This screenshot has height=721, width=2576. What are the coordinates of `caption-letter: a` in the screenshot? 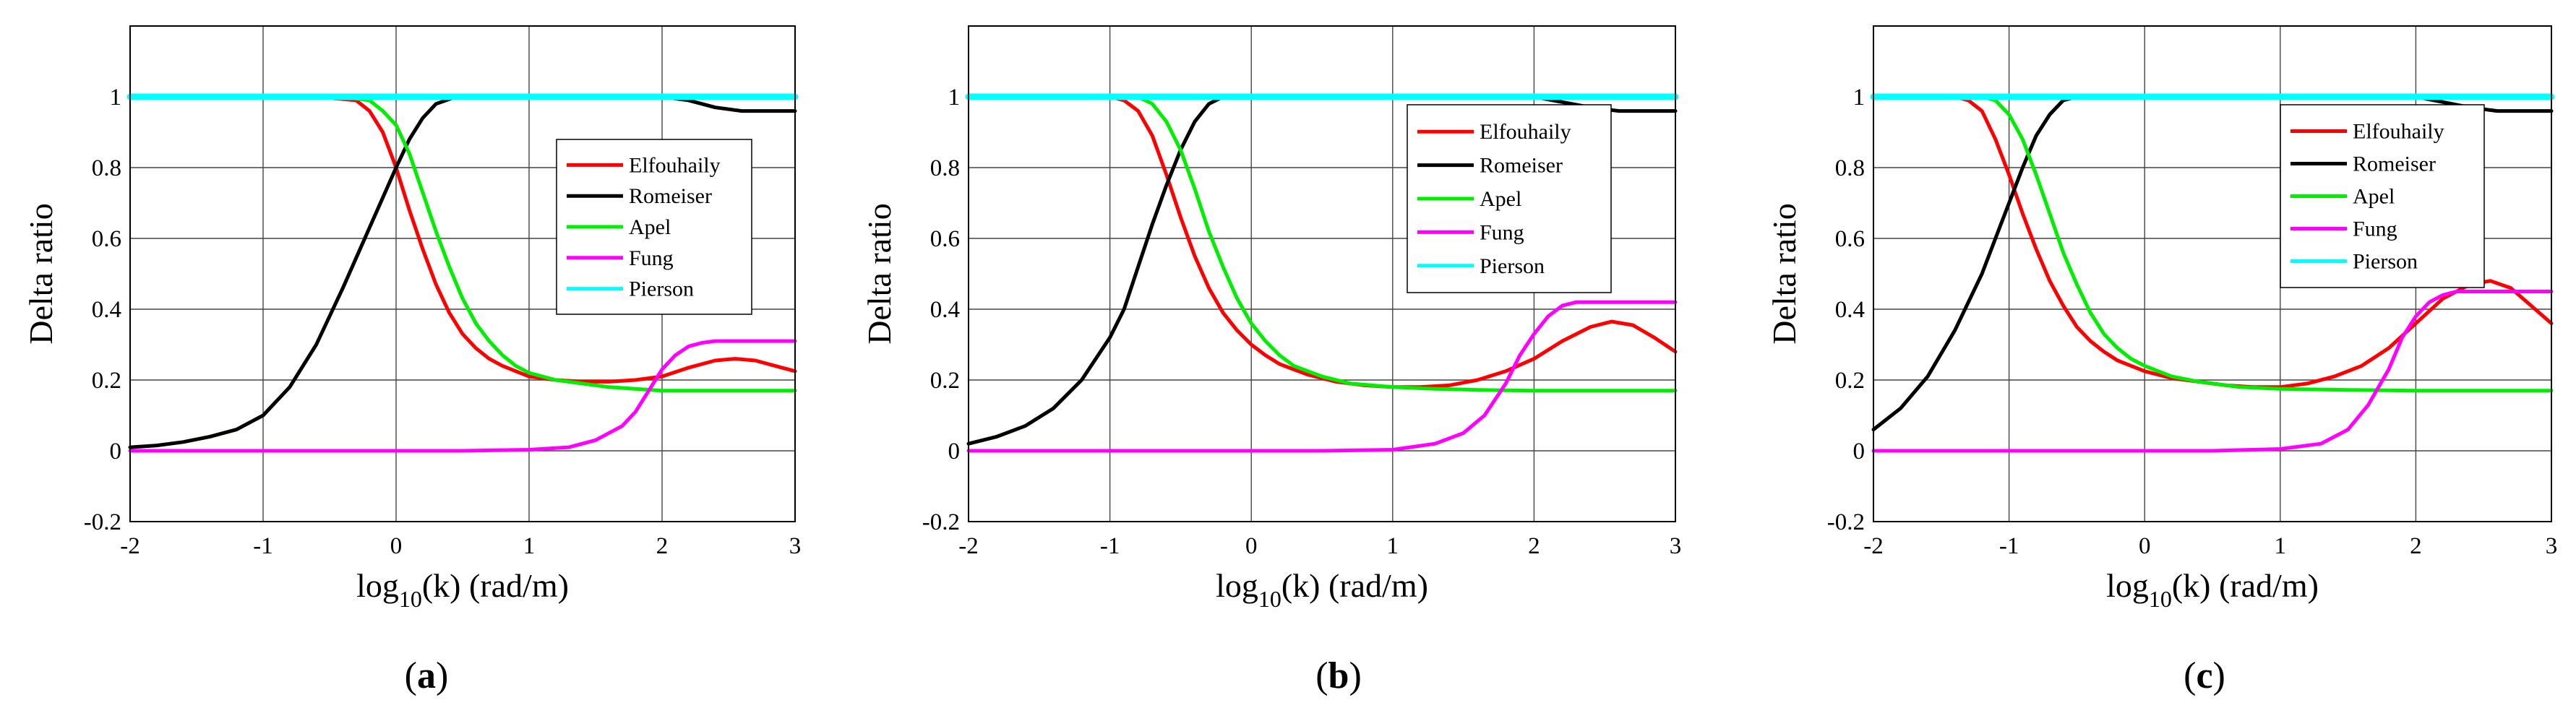 It's located at (427, 675).